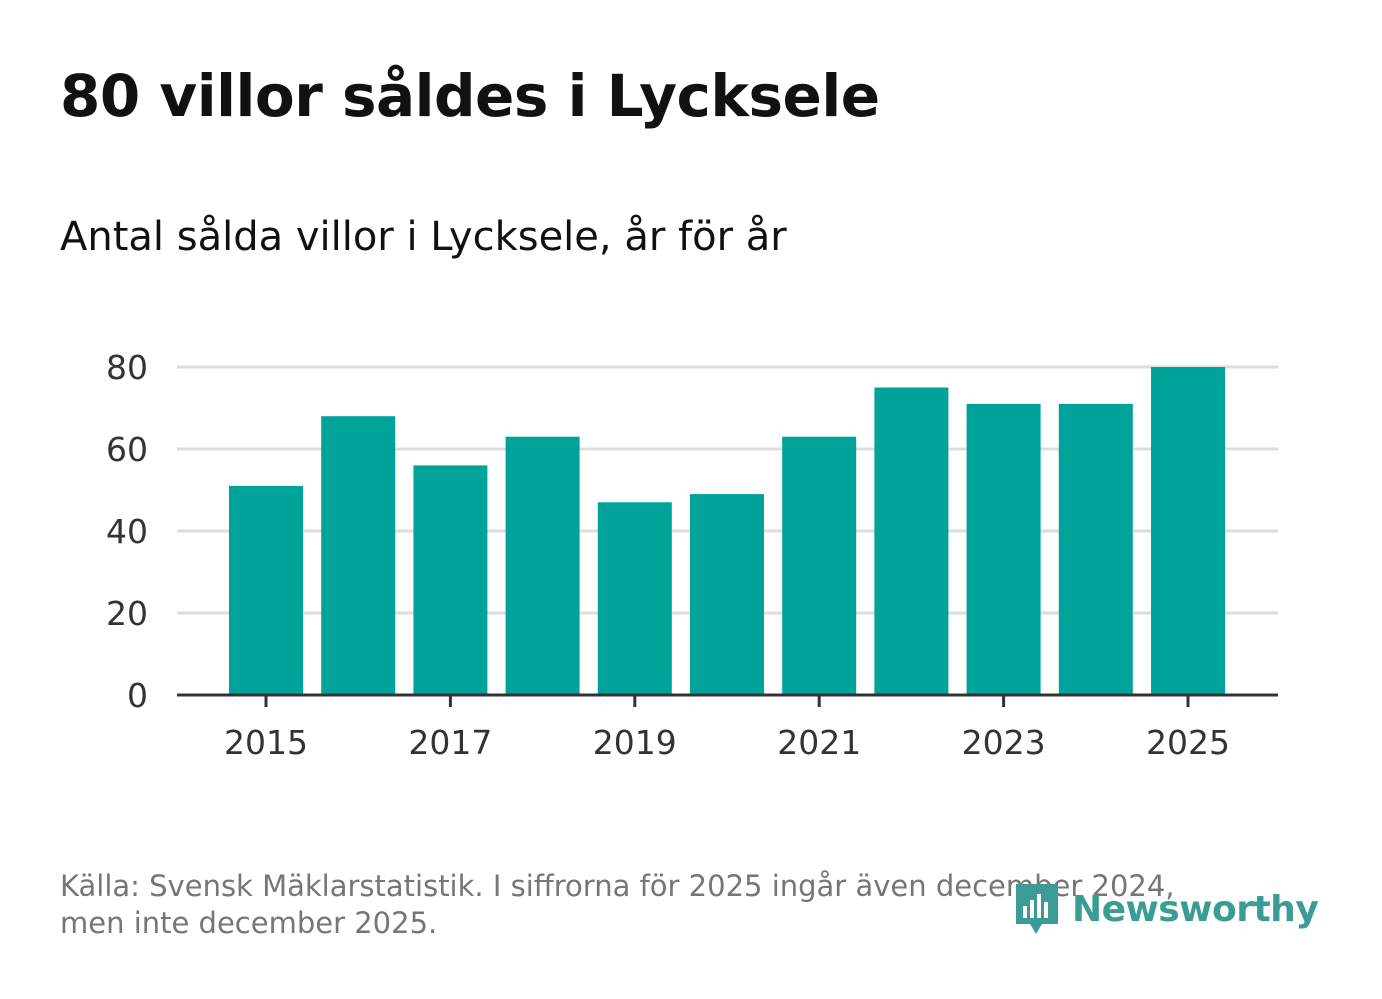  I want to click on x-tick-label: 2017, so click(450, 742).